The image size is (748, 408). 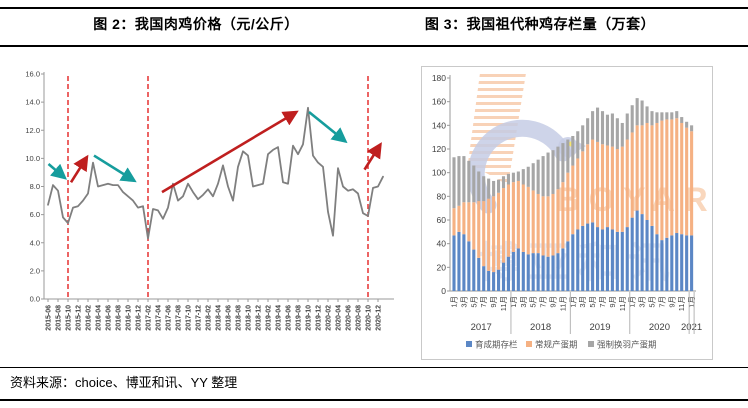 I want to click on x-tick-label: 2020-02, so click(x=329, y=318).